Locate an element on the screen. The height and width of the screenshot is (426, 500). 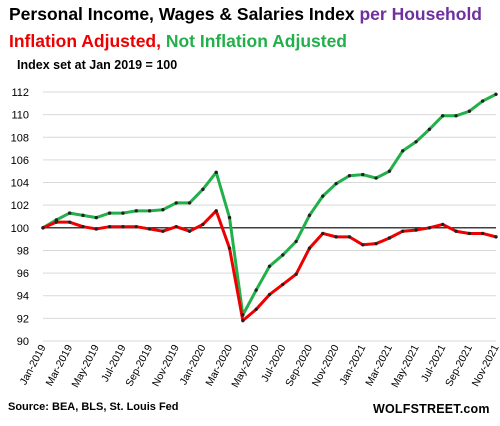
y-tick-label: 102 is located at coordinates (20, 206).